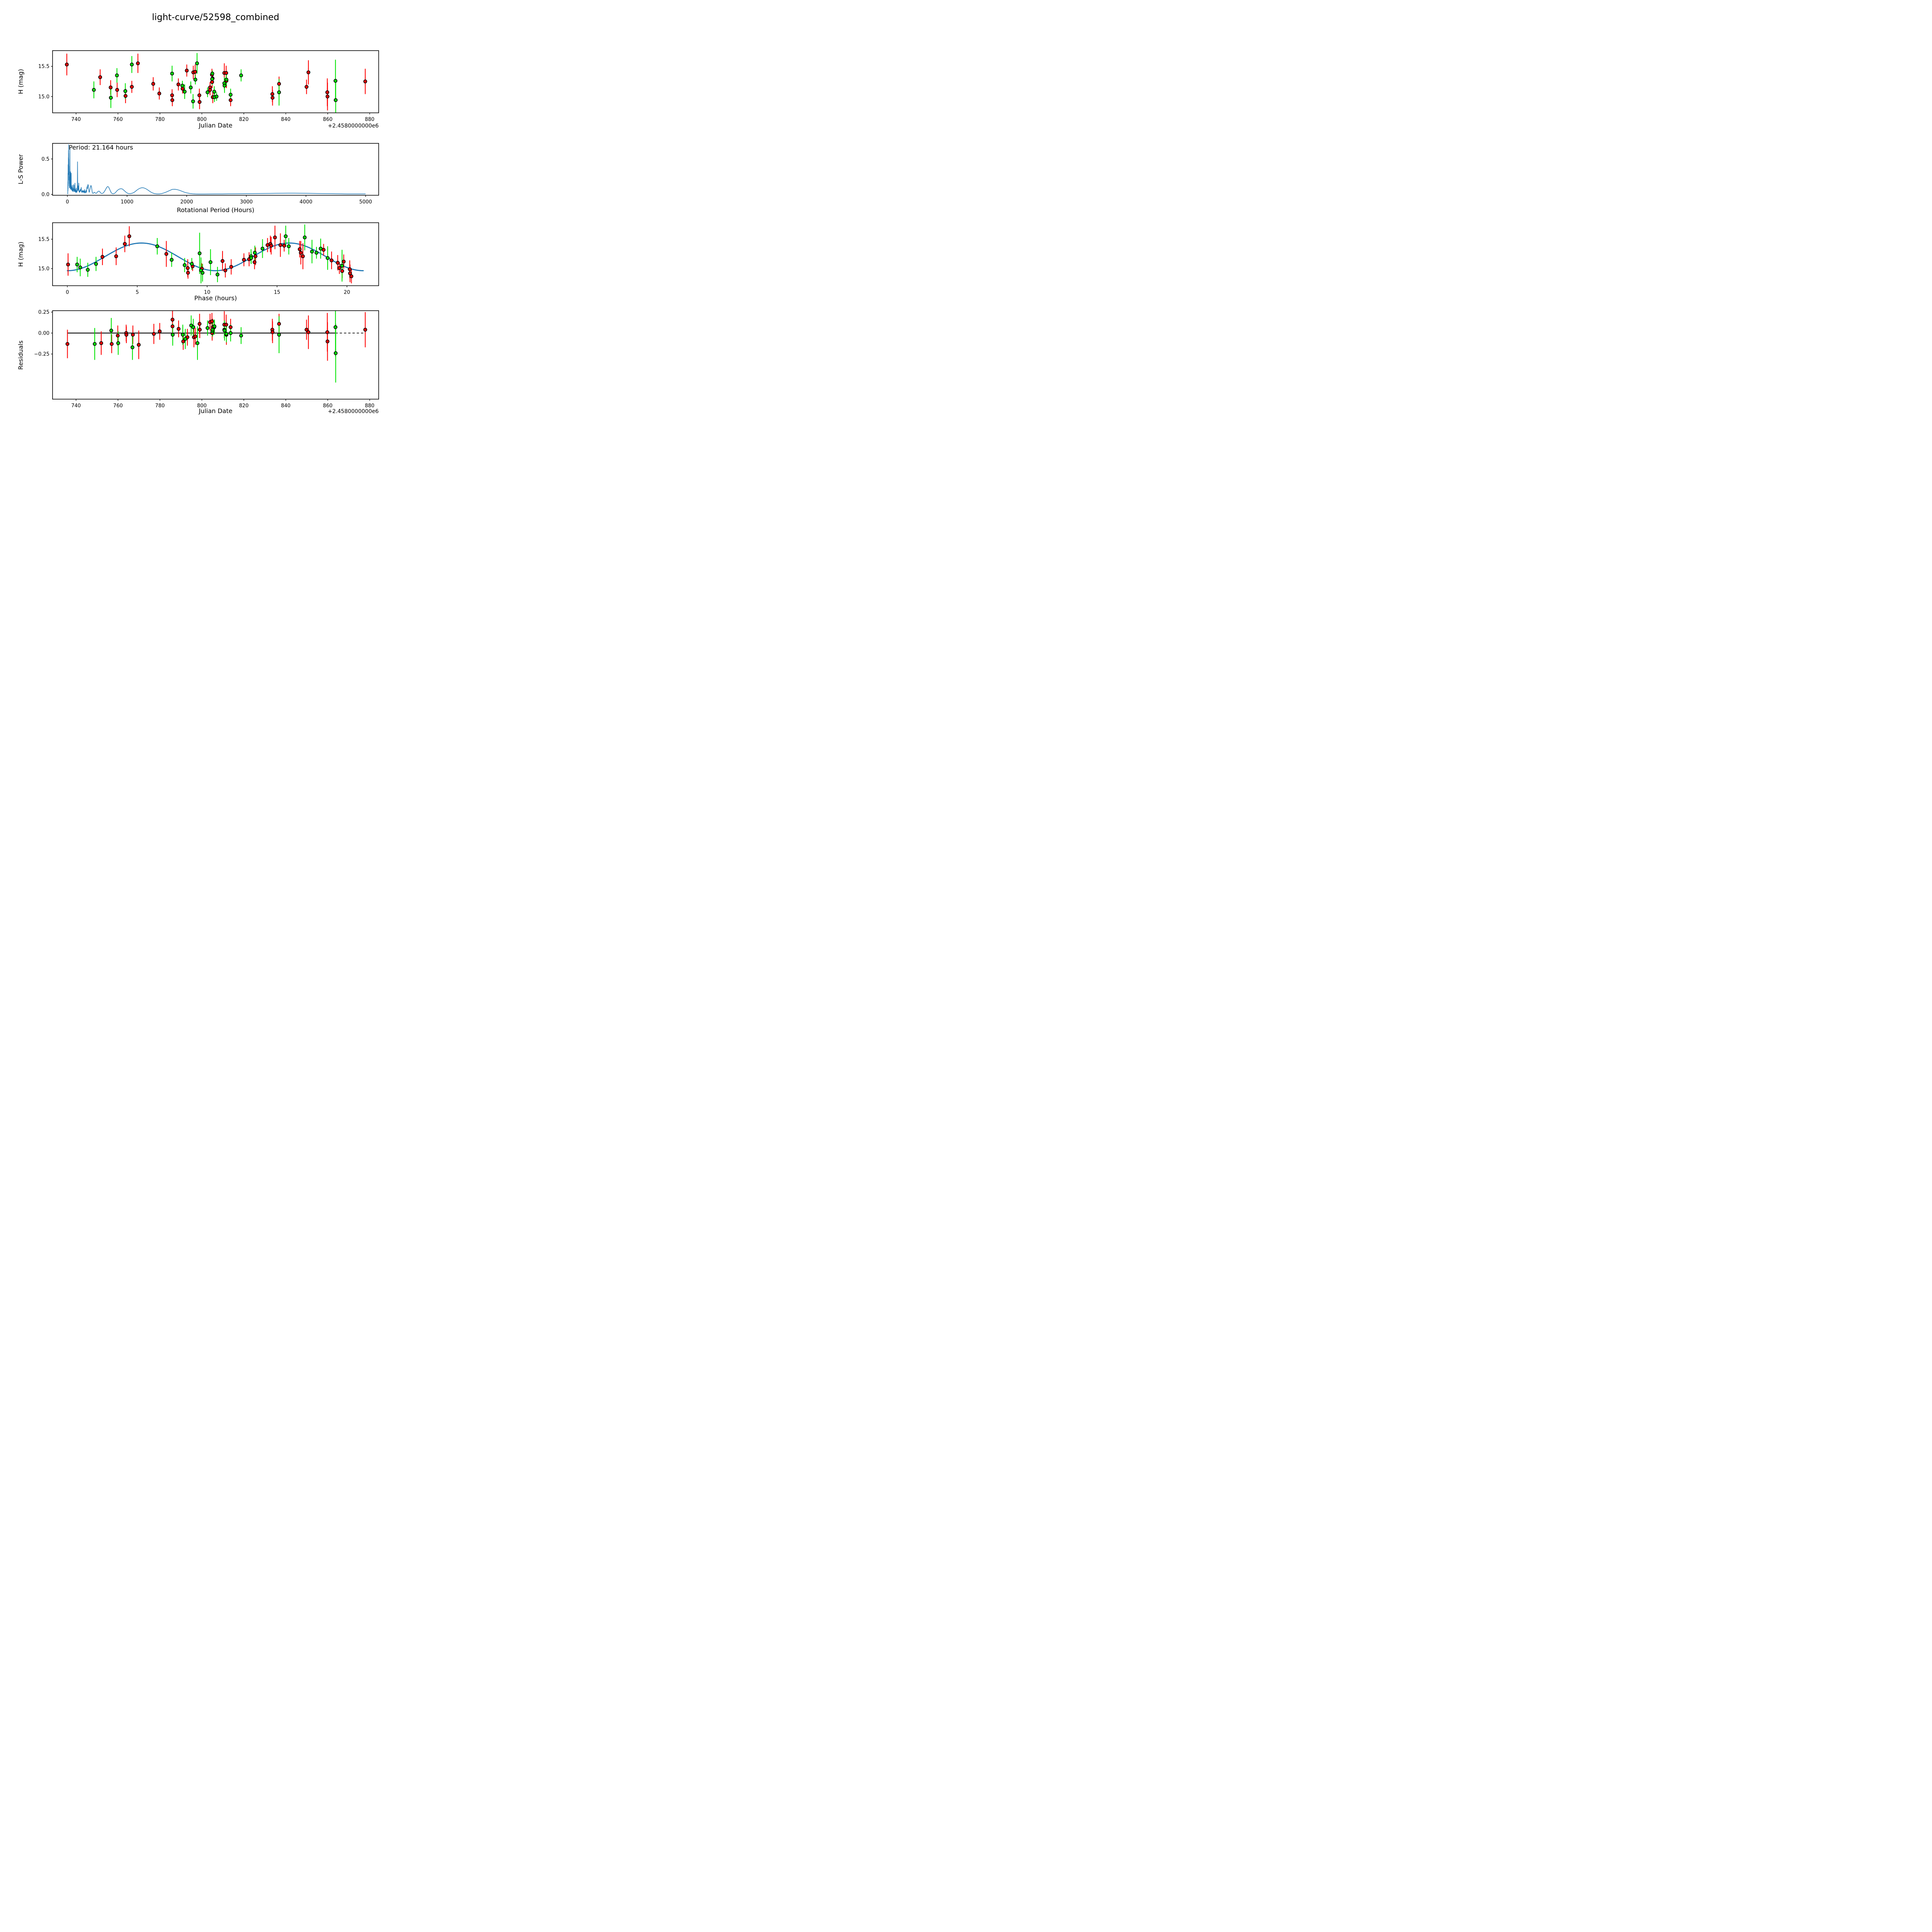  I want to click on y-tick-label: 0.5, so click(45, 159).